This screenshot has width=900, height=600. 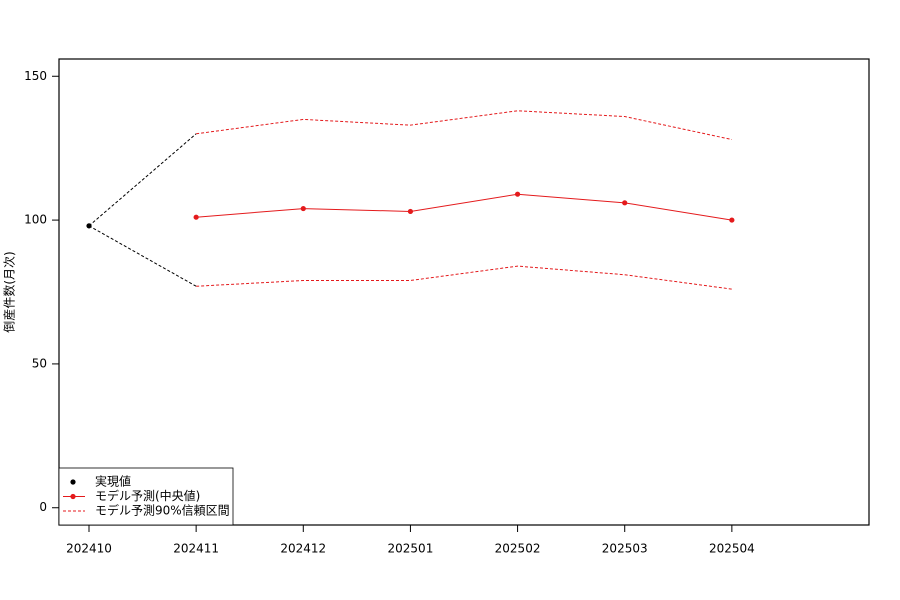 I want to click on y-tick-label: 150, so click(x=35, y=76).